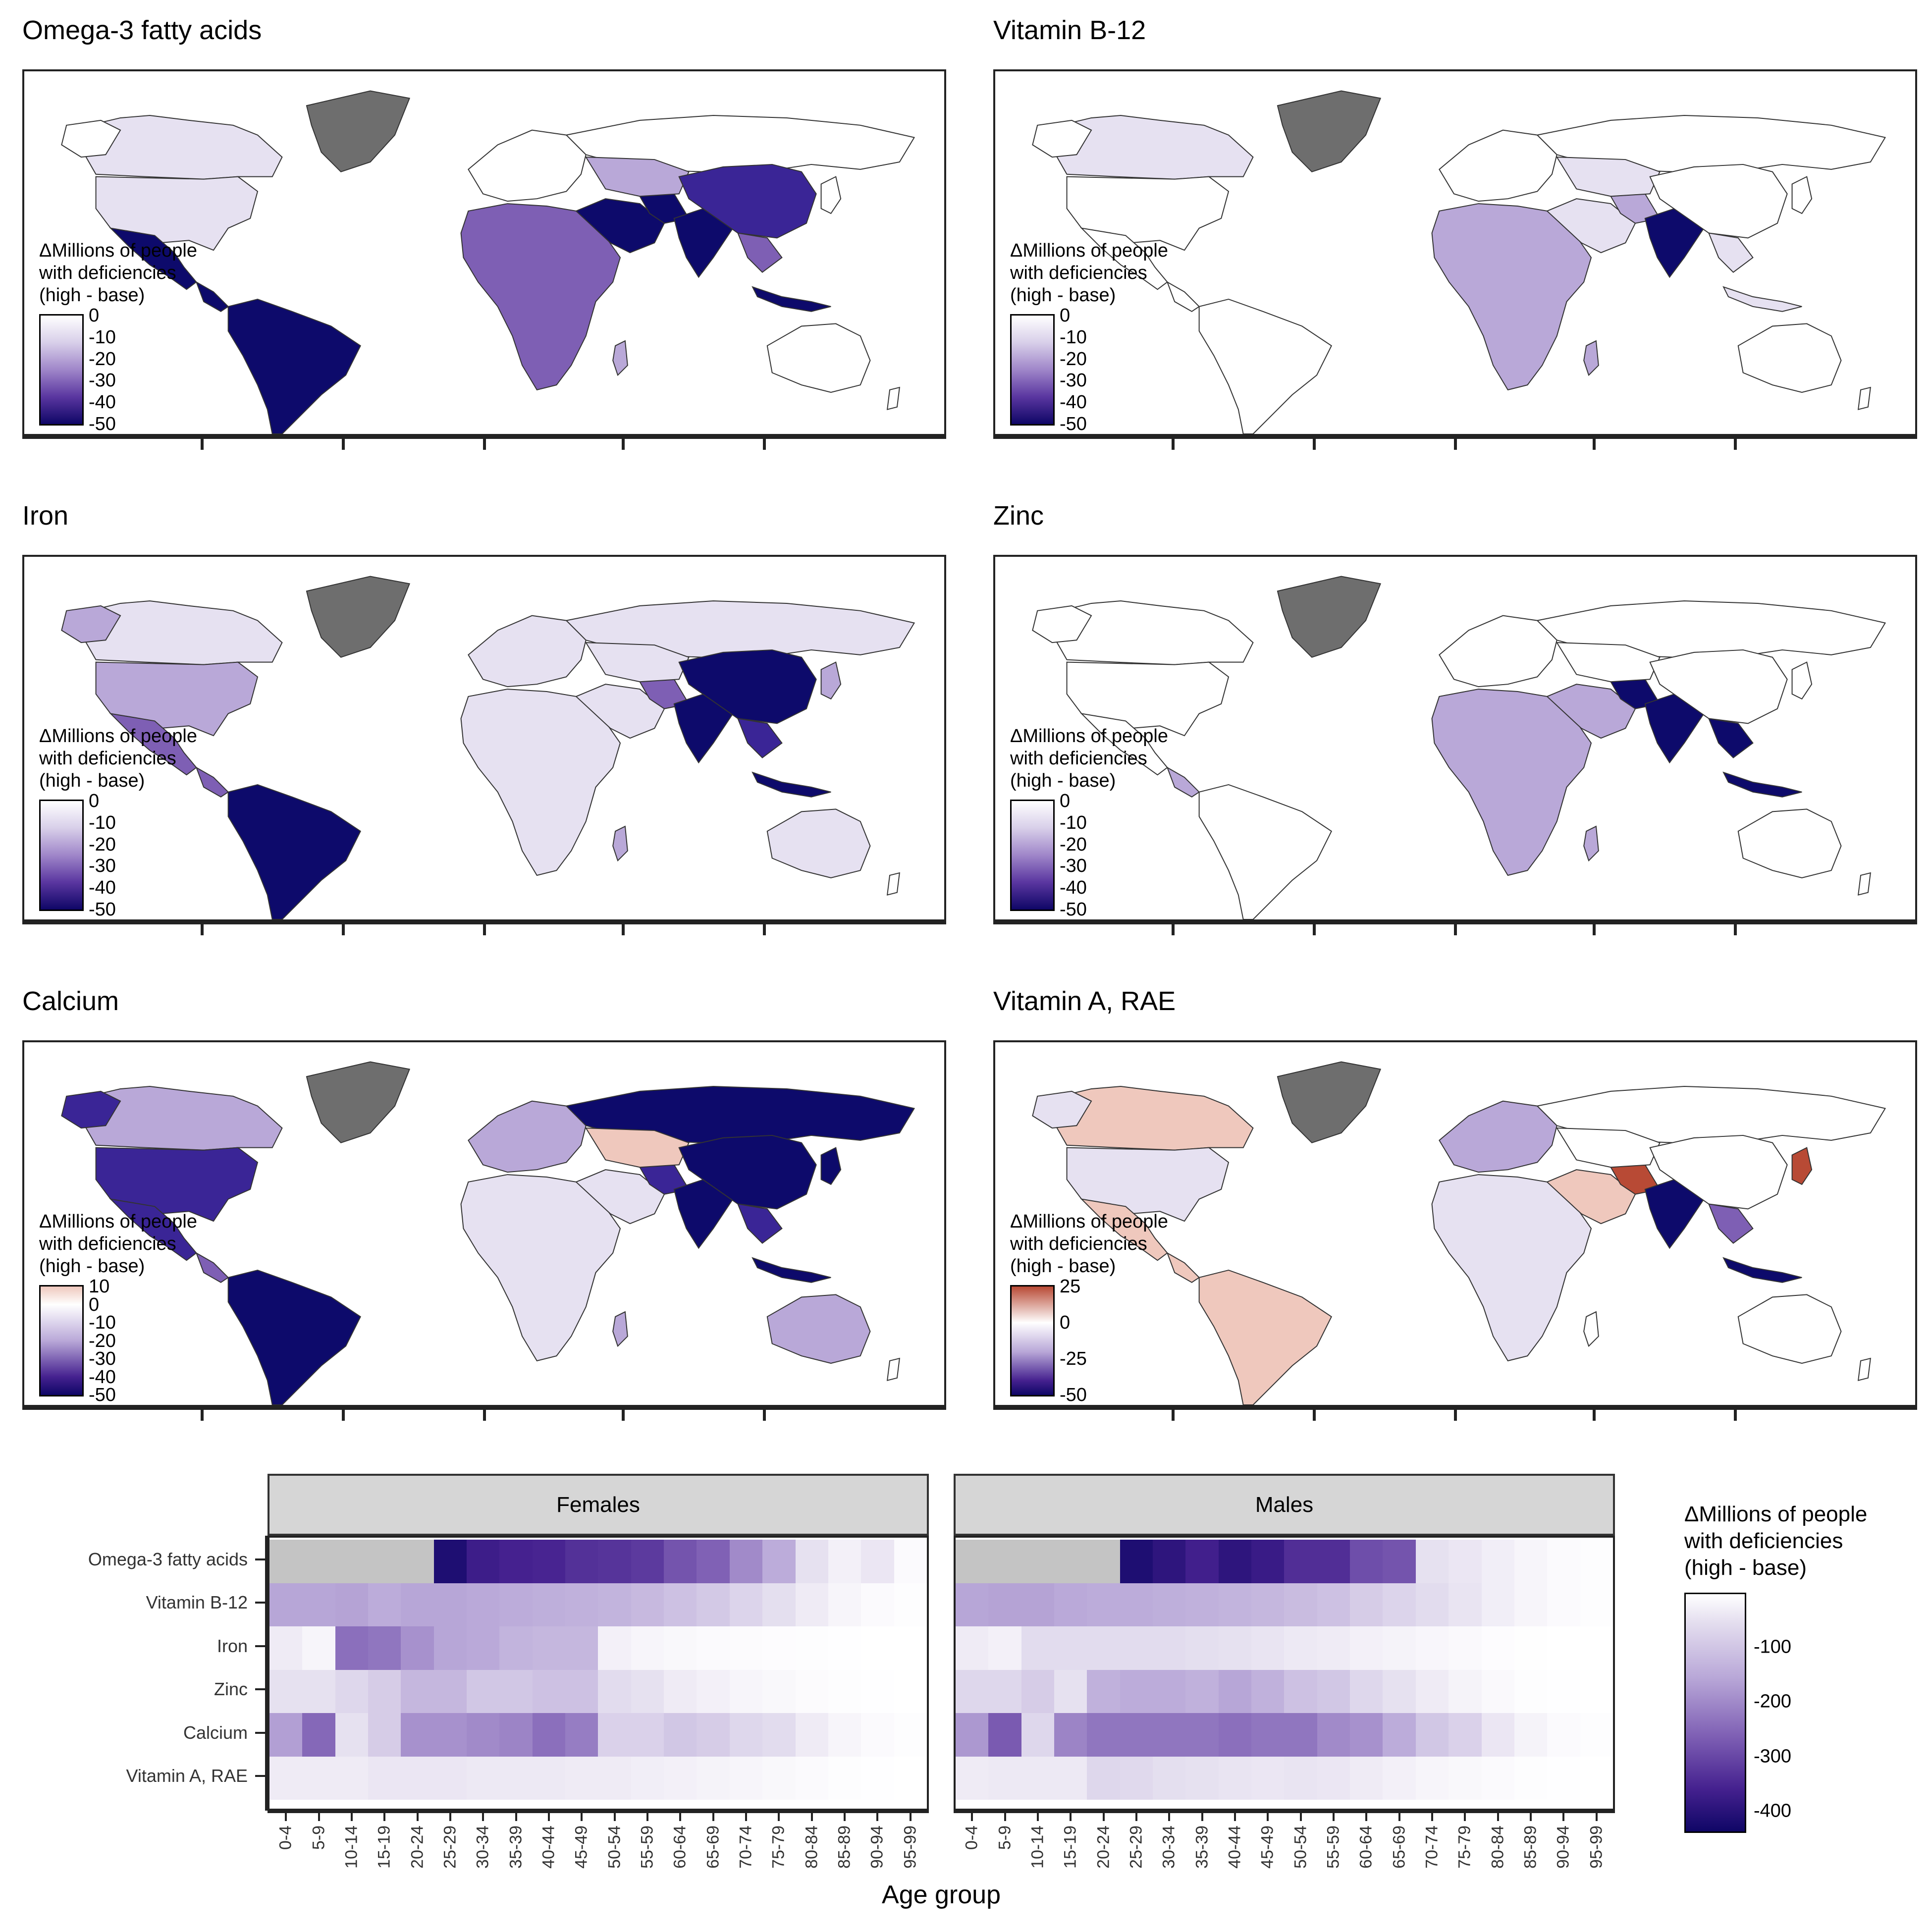 This screenshot has width=1932, height=1932. I want to click on legend-title-line: ΔMillions of people, so click(118, 250).